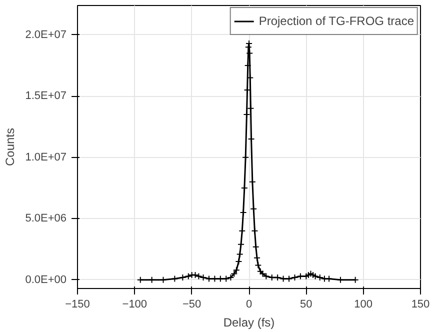 Image resolution: width=436 pixels, height=332 pixels. I want to click on x-tick-label: −50, so click(192, 304).